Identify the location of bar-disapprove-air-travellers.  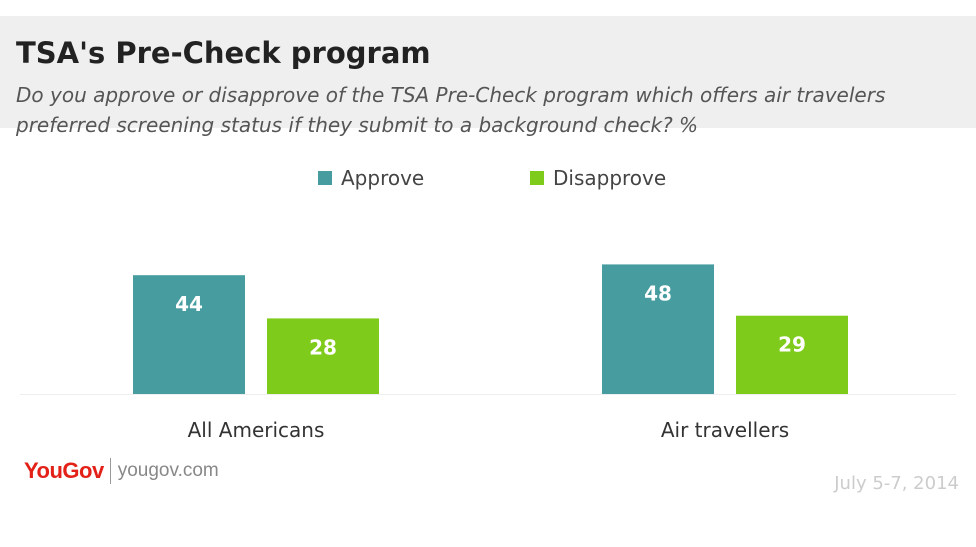
(792, 354).